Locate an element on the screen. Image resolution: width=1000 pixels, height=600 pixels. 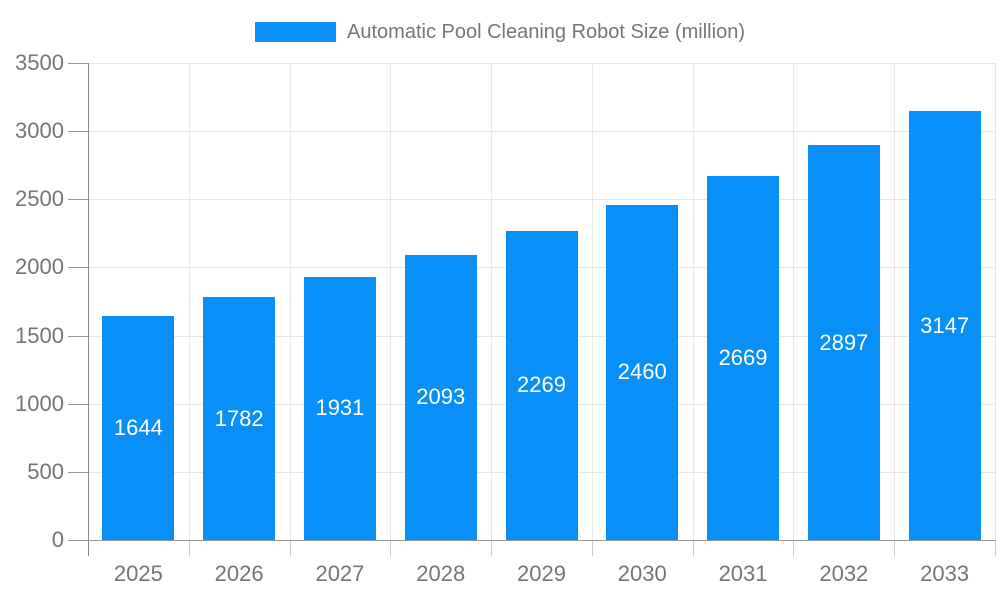
x-axis-tick-label: 2033 is located at coordinates (945, 573).